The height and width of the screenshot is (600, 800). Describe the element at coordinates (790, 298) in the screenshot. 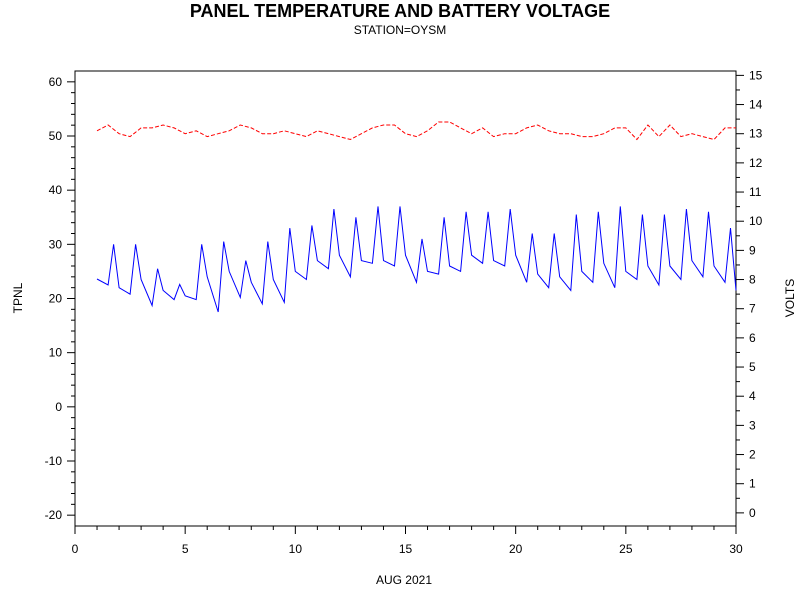

I see `y-axis-right-label: VOLTS` at that location.